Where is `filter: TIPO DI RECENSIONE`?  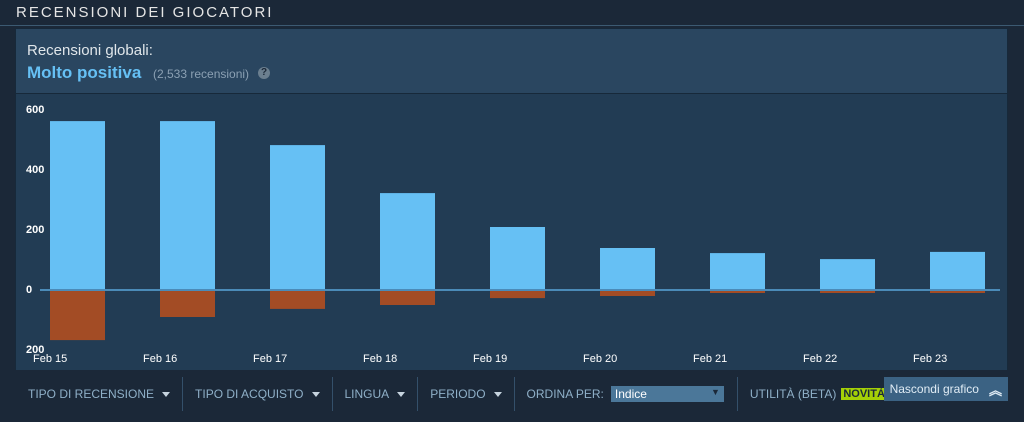
filter: TIPO DI RECENSIONE is located at coordinates (100, 394).